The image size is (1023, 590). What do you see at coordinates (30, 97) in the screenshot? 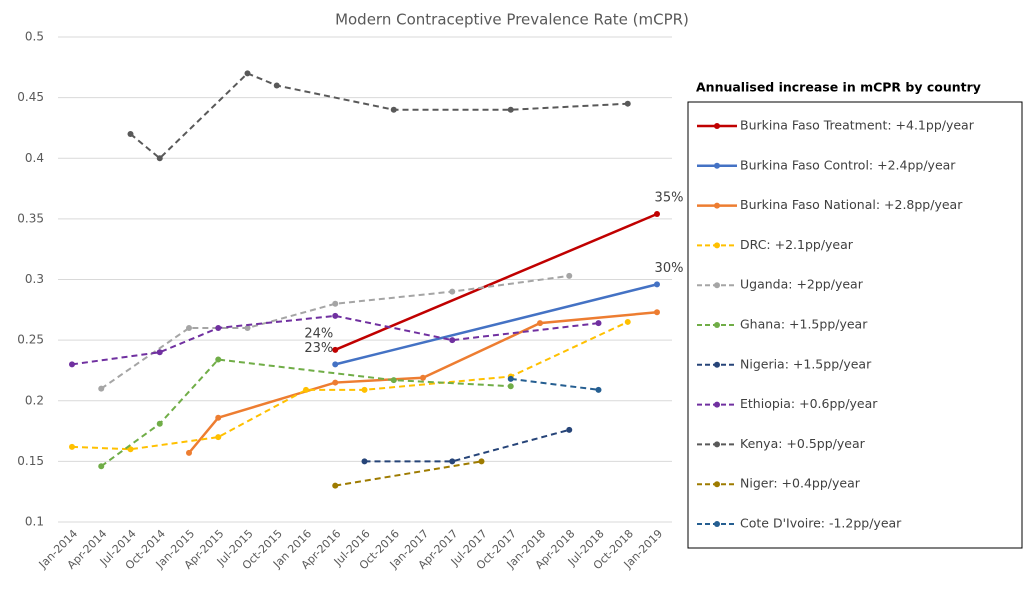
I see `y-tick-label: 0.45` at bounding box center [30, 97].